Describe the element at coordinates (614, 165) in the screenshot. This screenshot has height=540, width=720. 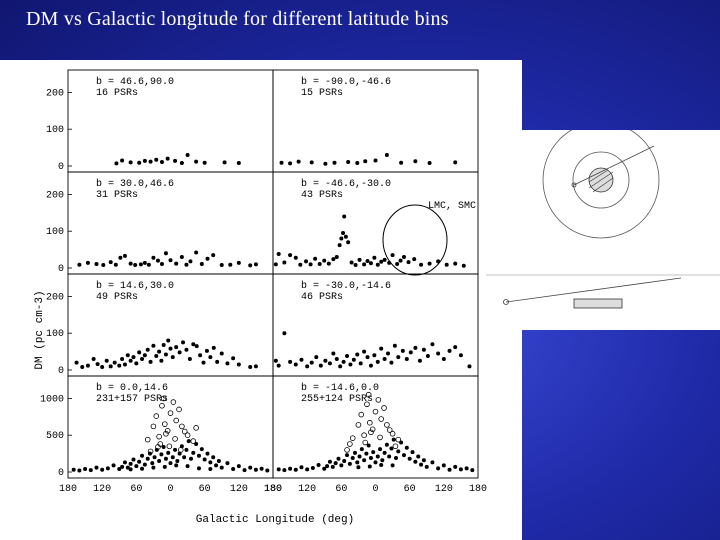
I see `sightline` at that location.